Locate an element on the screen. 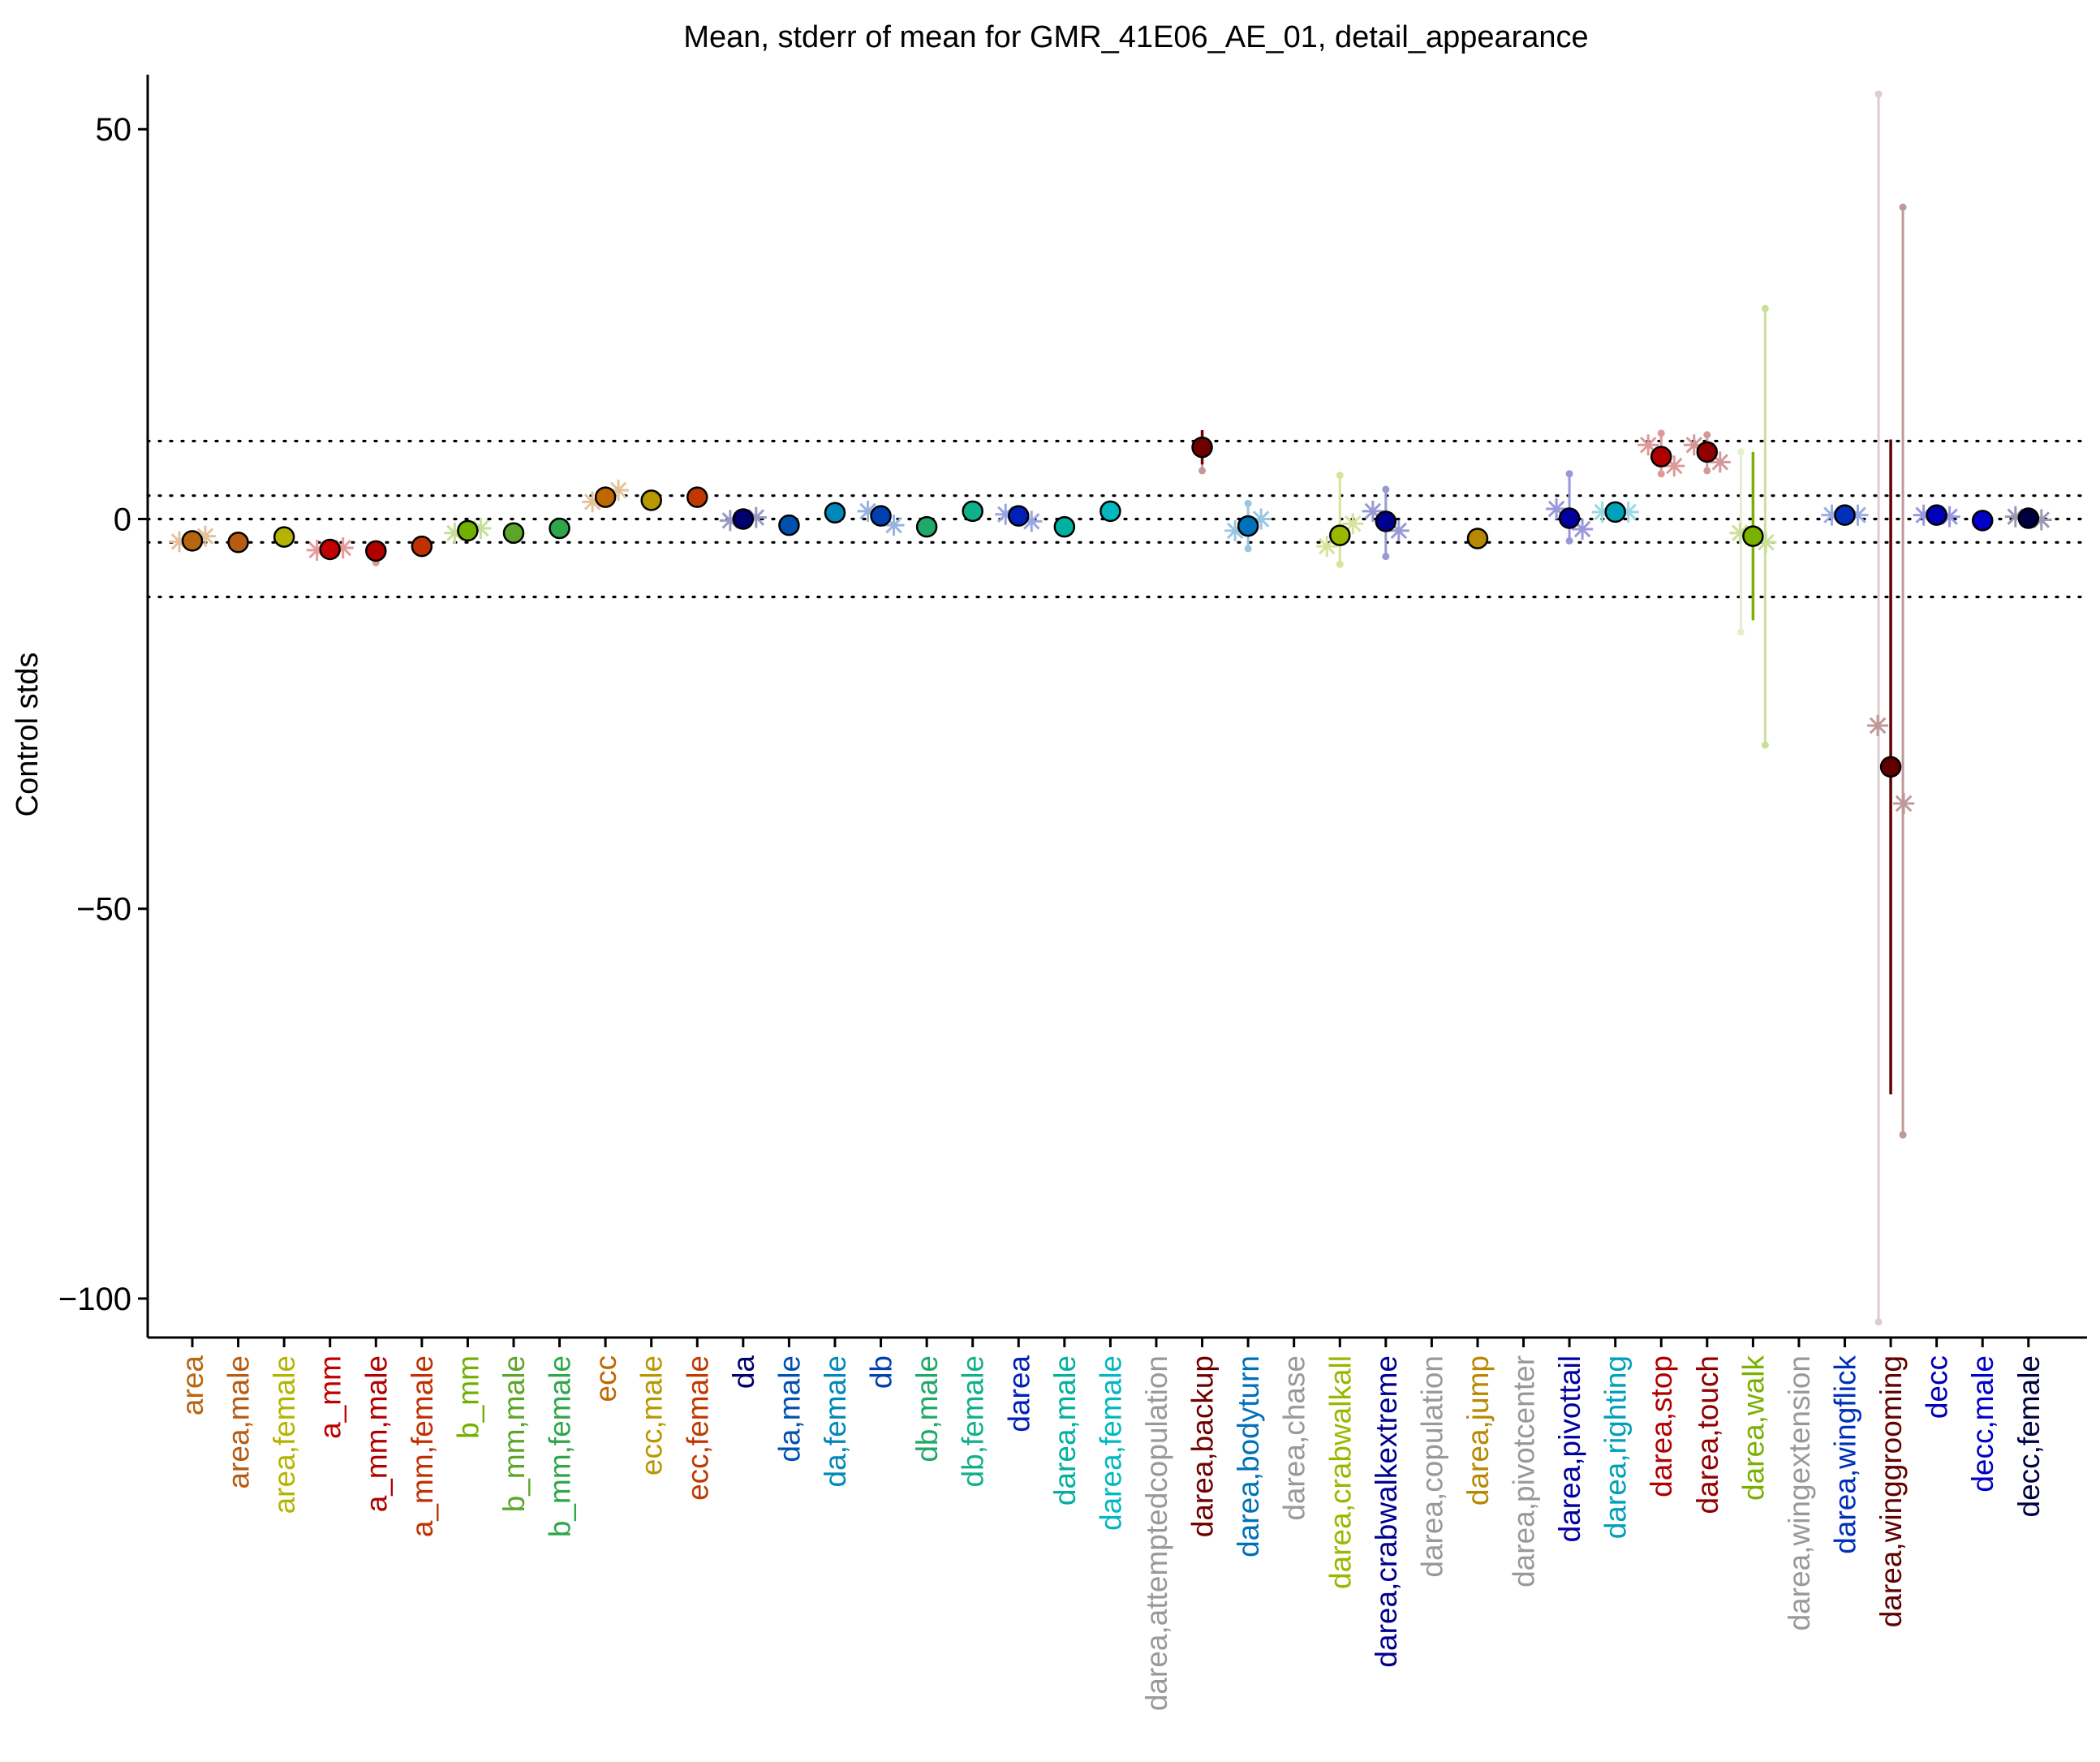 The width and height of the screenshot is (2100, 1762). x-tick-label: decc,female is located at coordinates (2029, 1436).